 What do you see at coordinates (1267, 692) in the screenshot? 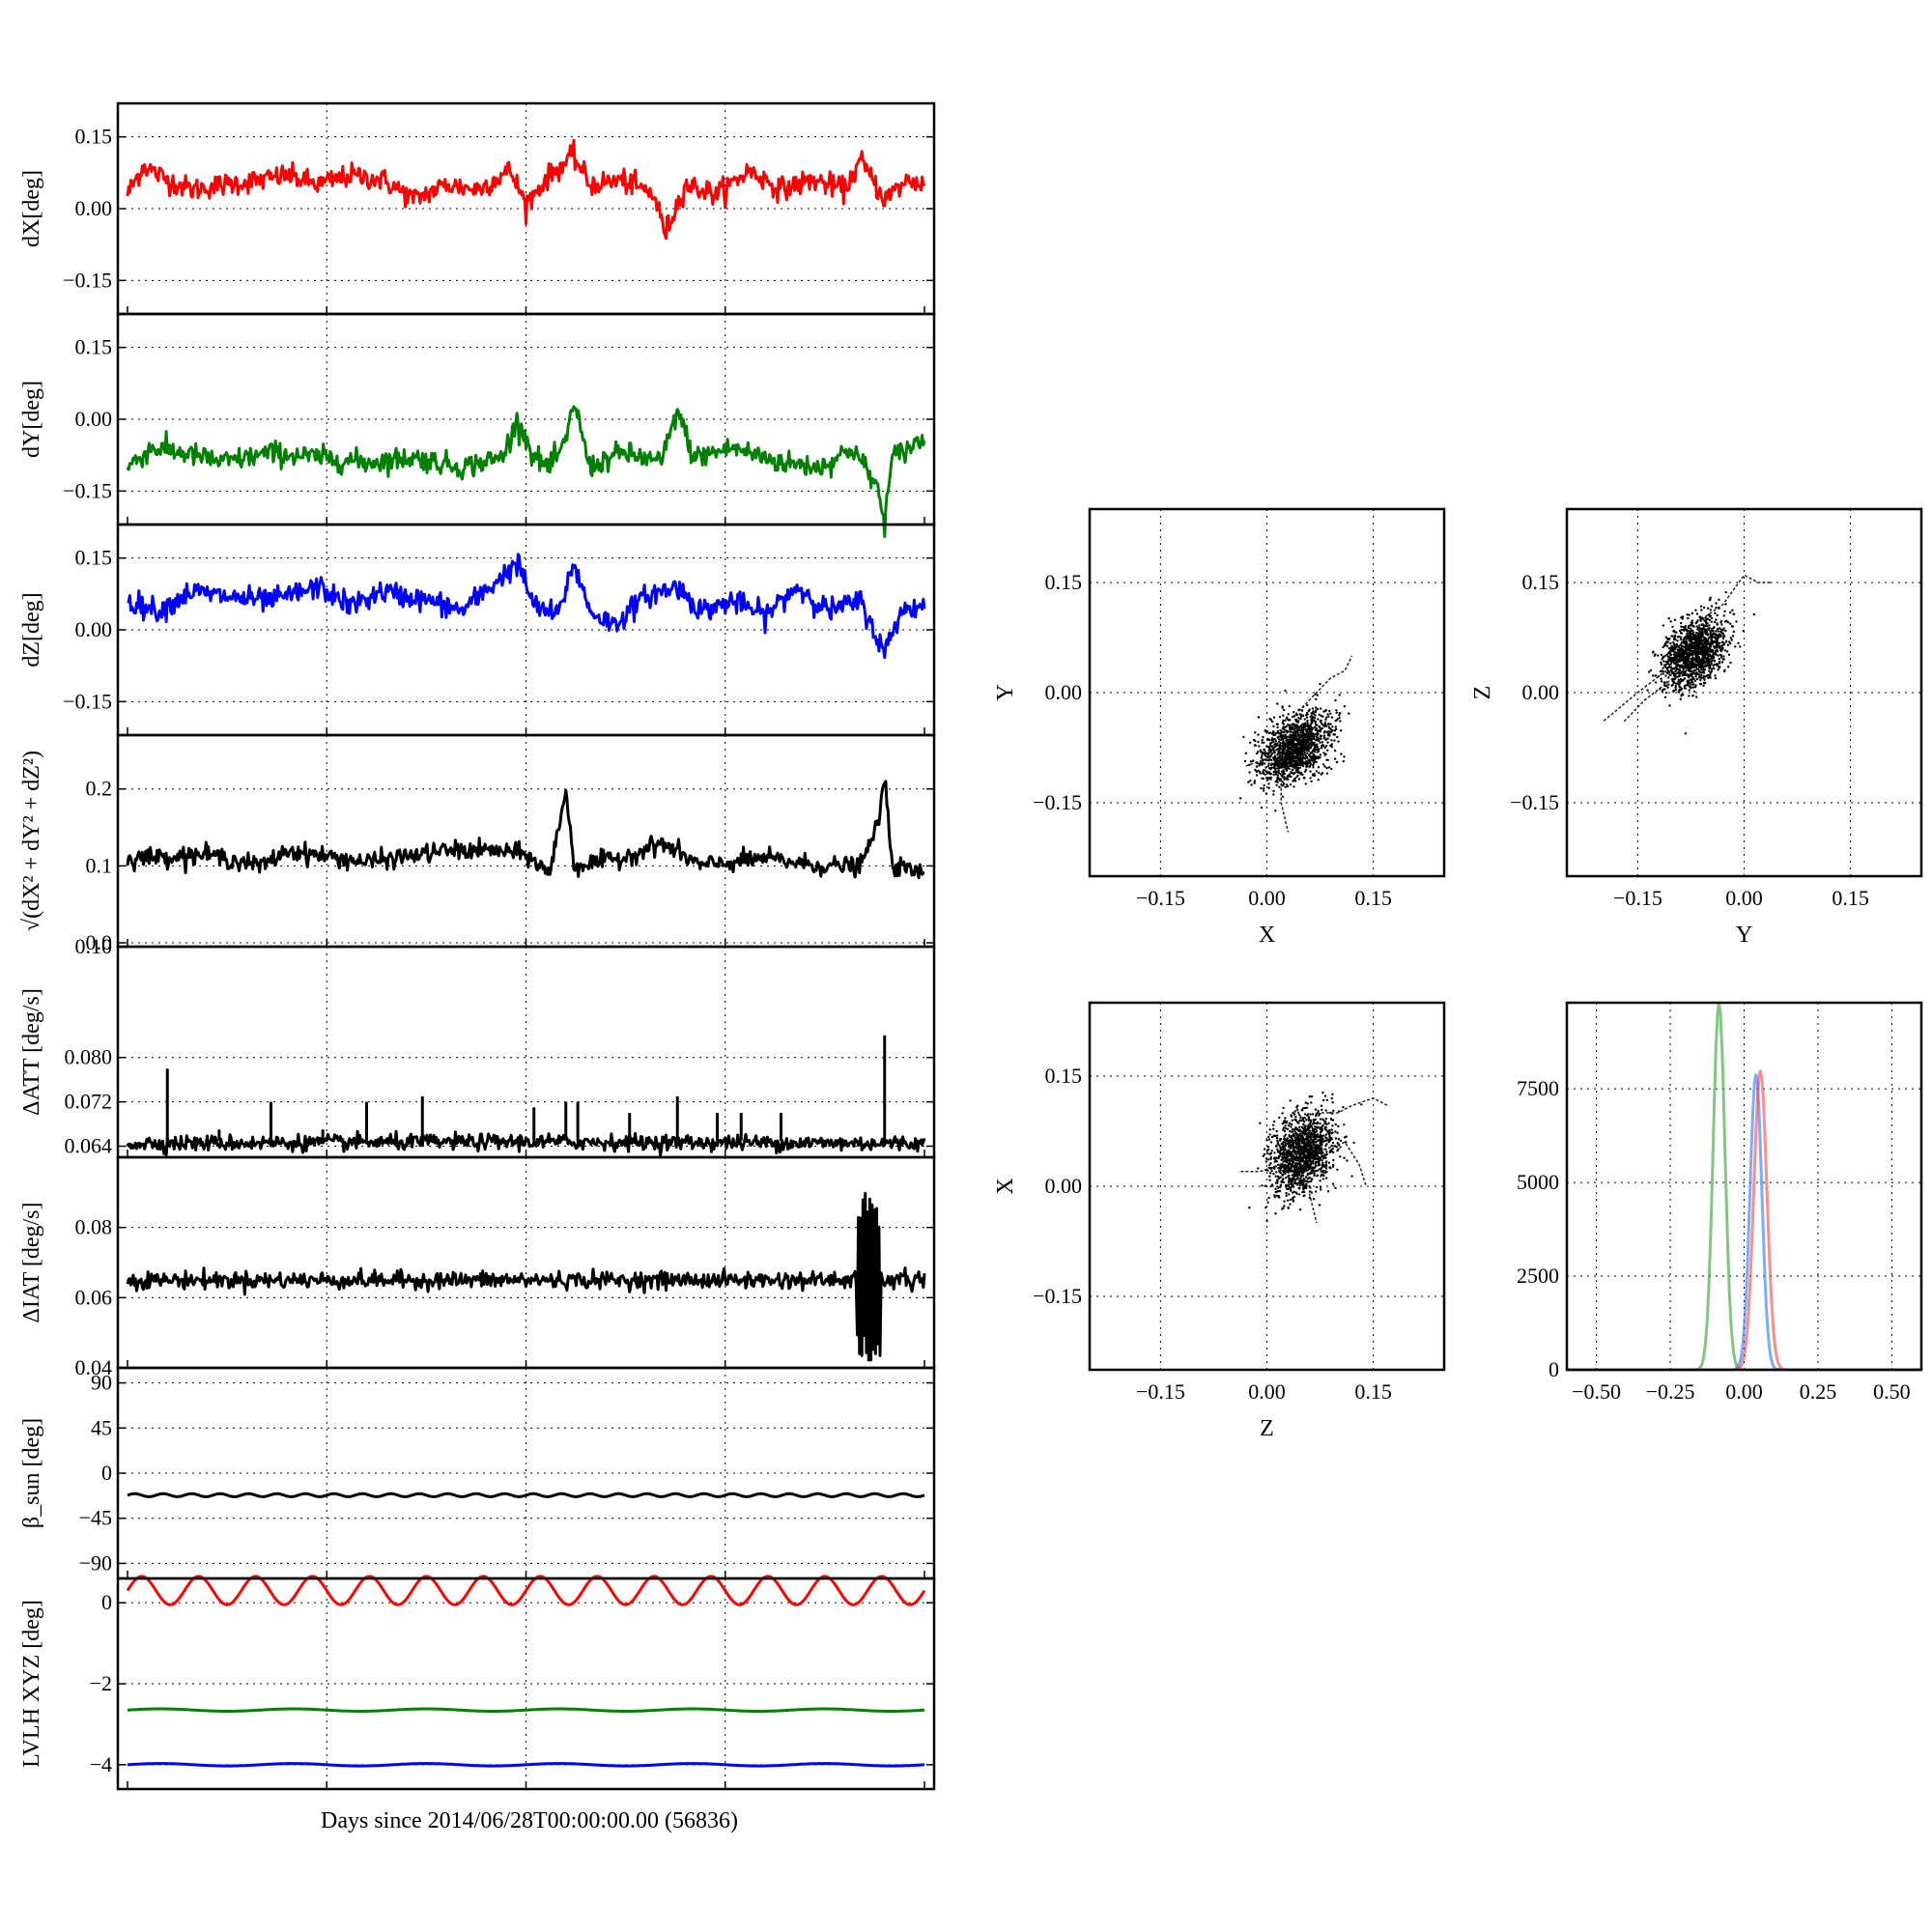
I see `panel-frame` at bounding box center [1267, 692].